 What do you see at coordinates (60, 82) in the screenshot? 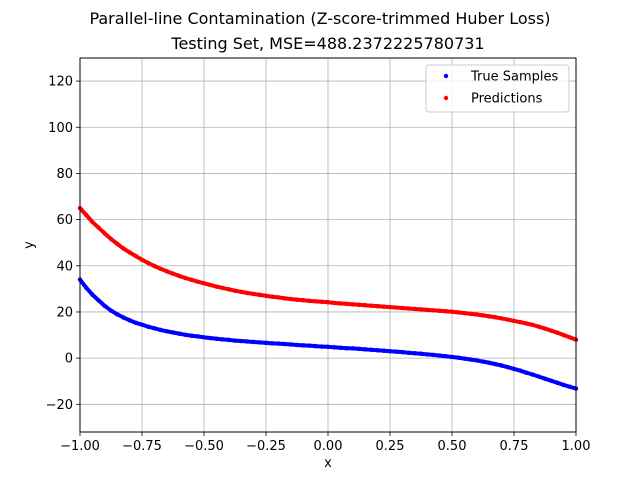
I see `y-tick-label: 120` at bounding box center [60, 82].